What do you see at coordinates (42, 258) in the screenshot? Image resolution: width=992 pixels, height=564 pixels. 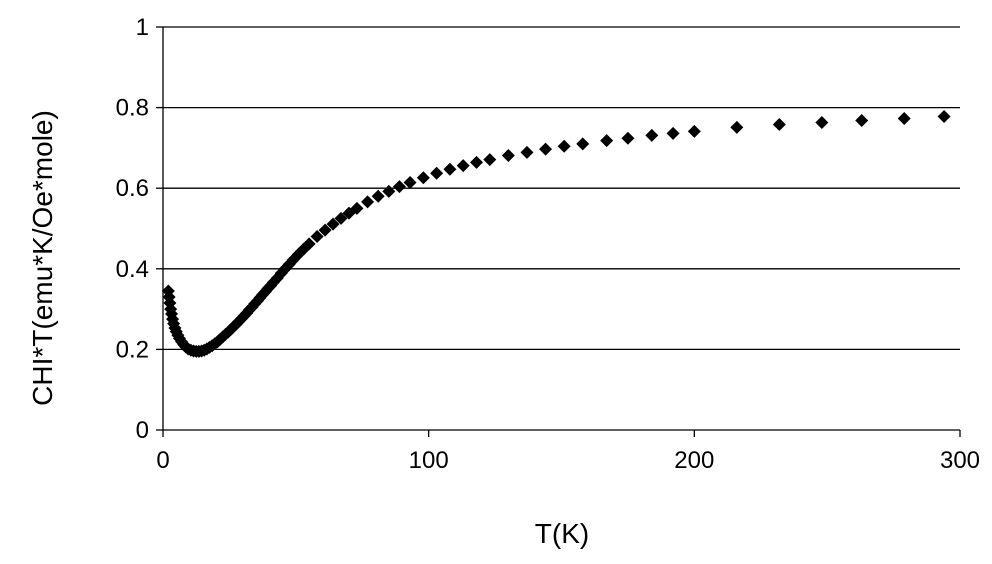 I see `y-axis-title: CHI*T(emu*K/Oe*mole)` at bounding box center [42, 258].